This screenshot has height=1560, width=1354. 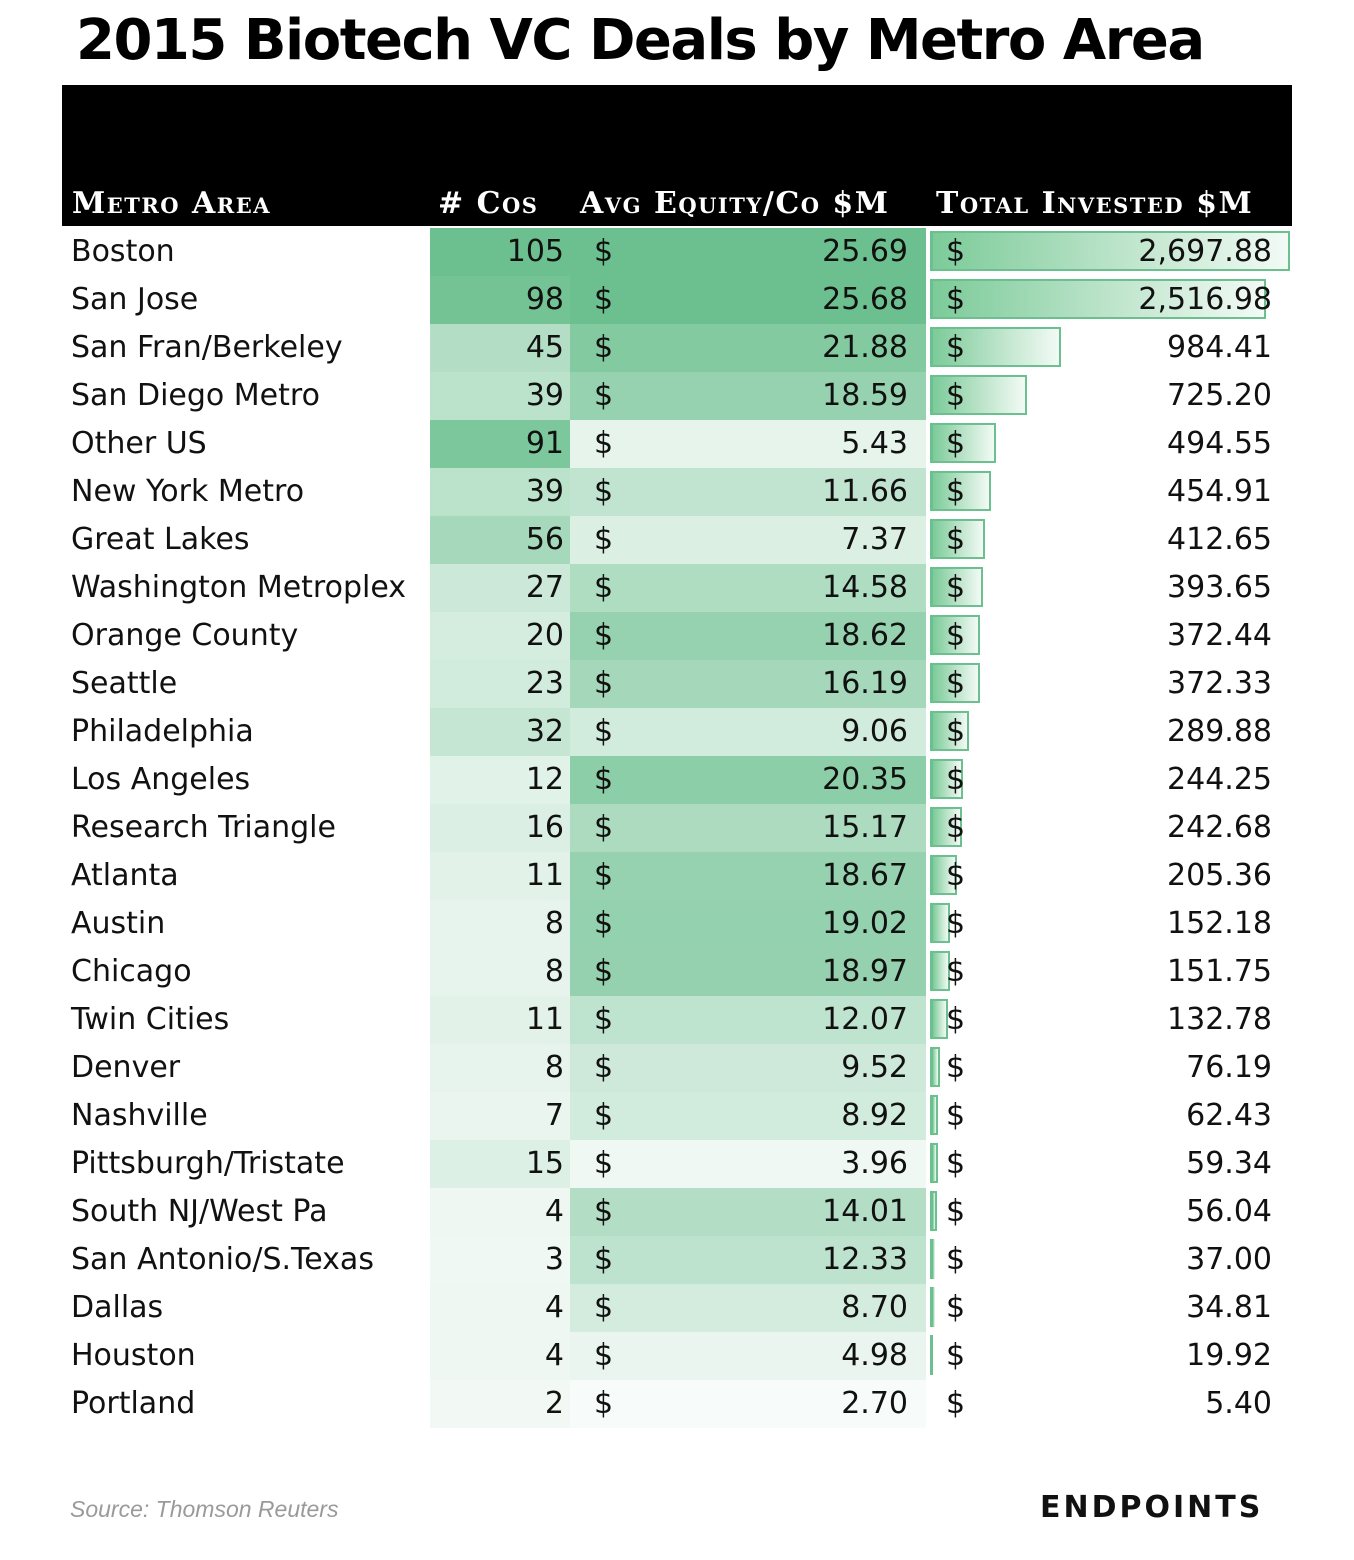 I want to click on avg-equity-cell: $21.88, so click(x=748, y=348).